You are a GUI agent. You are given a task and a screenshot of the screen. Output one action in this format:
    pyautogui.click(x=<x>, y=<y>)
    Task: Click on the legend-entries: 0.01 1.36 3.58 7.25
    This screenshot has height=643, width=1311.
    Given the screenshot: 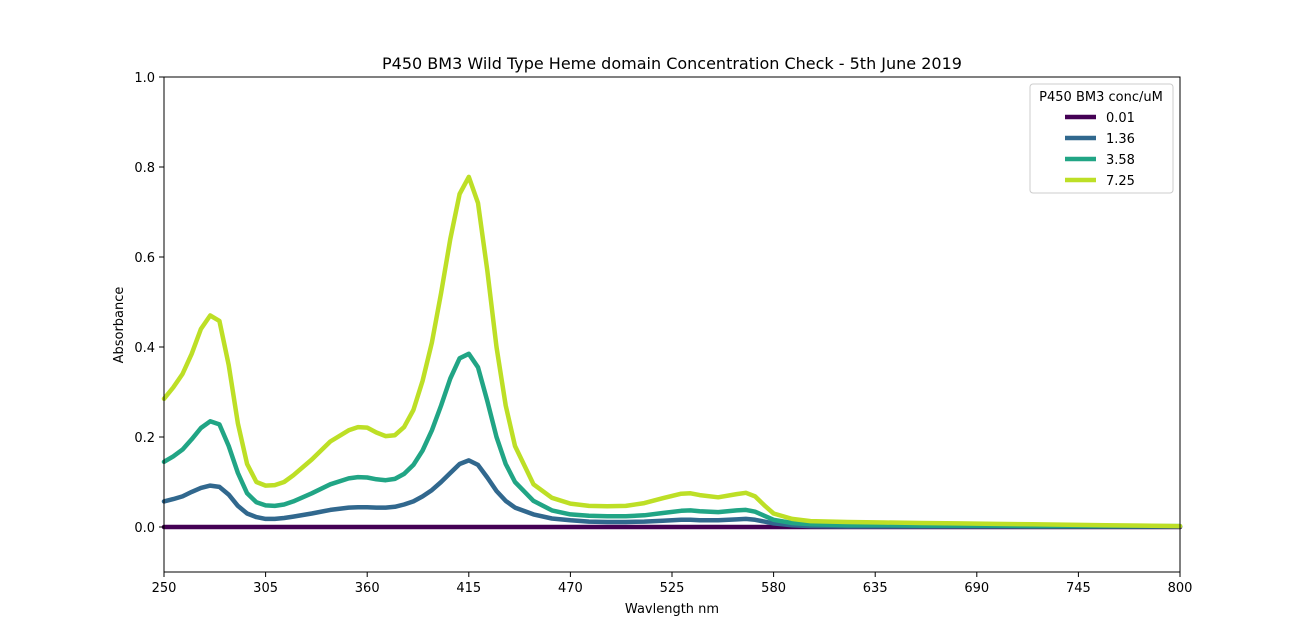 What is the action you would take?
    pyautogui.click(x=1100, y=150)
    